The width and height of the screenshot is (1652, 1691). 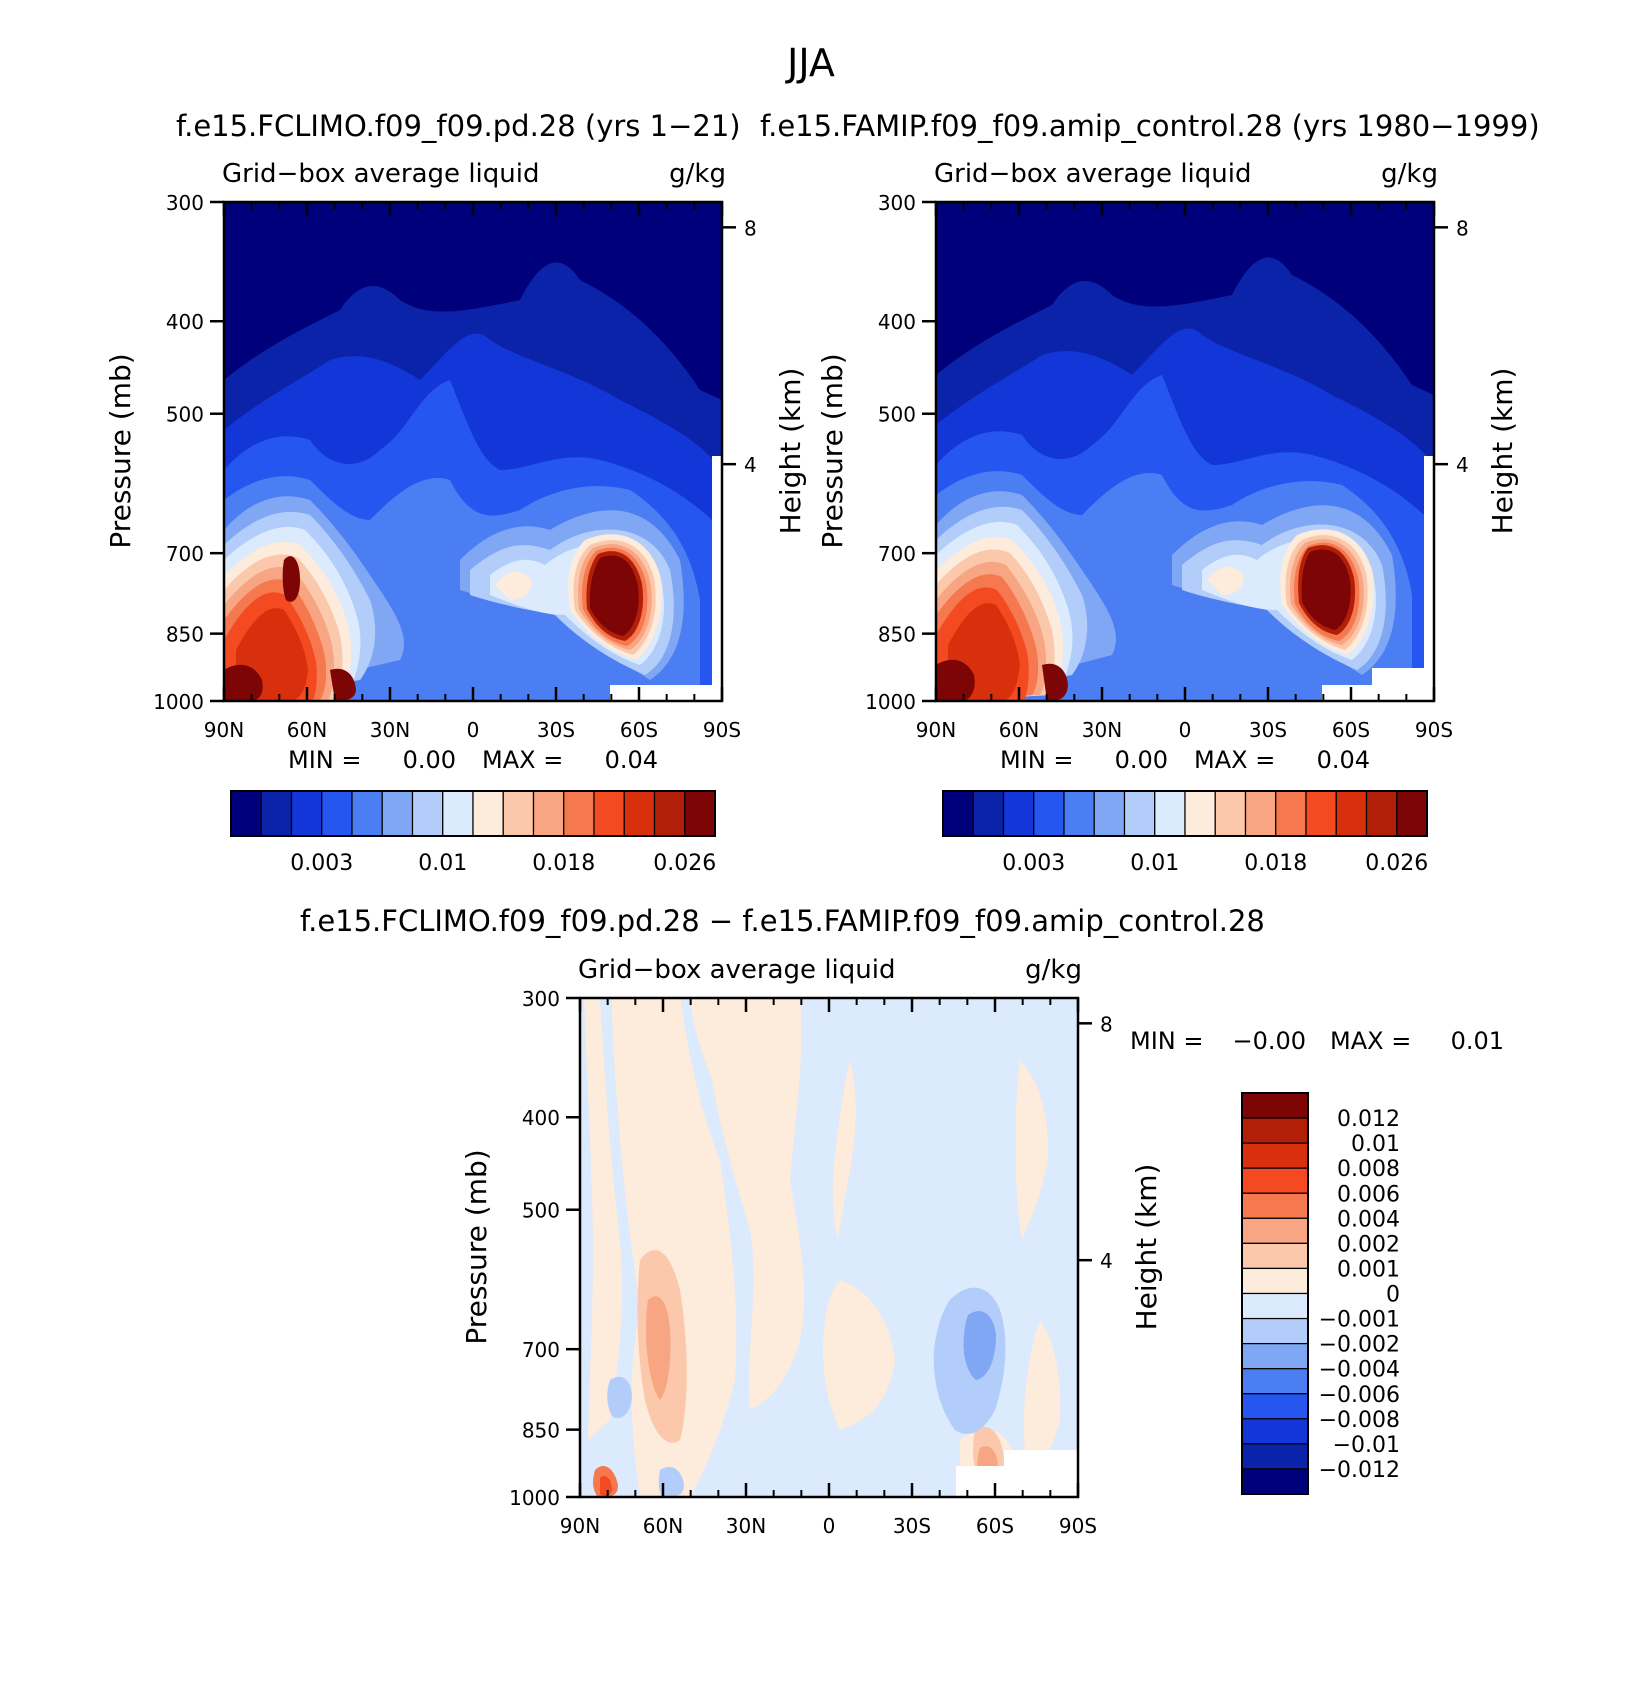 I want to click on x-tick-label: 90S, so click(x=1078, y=1526).